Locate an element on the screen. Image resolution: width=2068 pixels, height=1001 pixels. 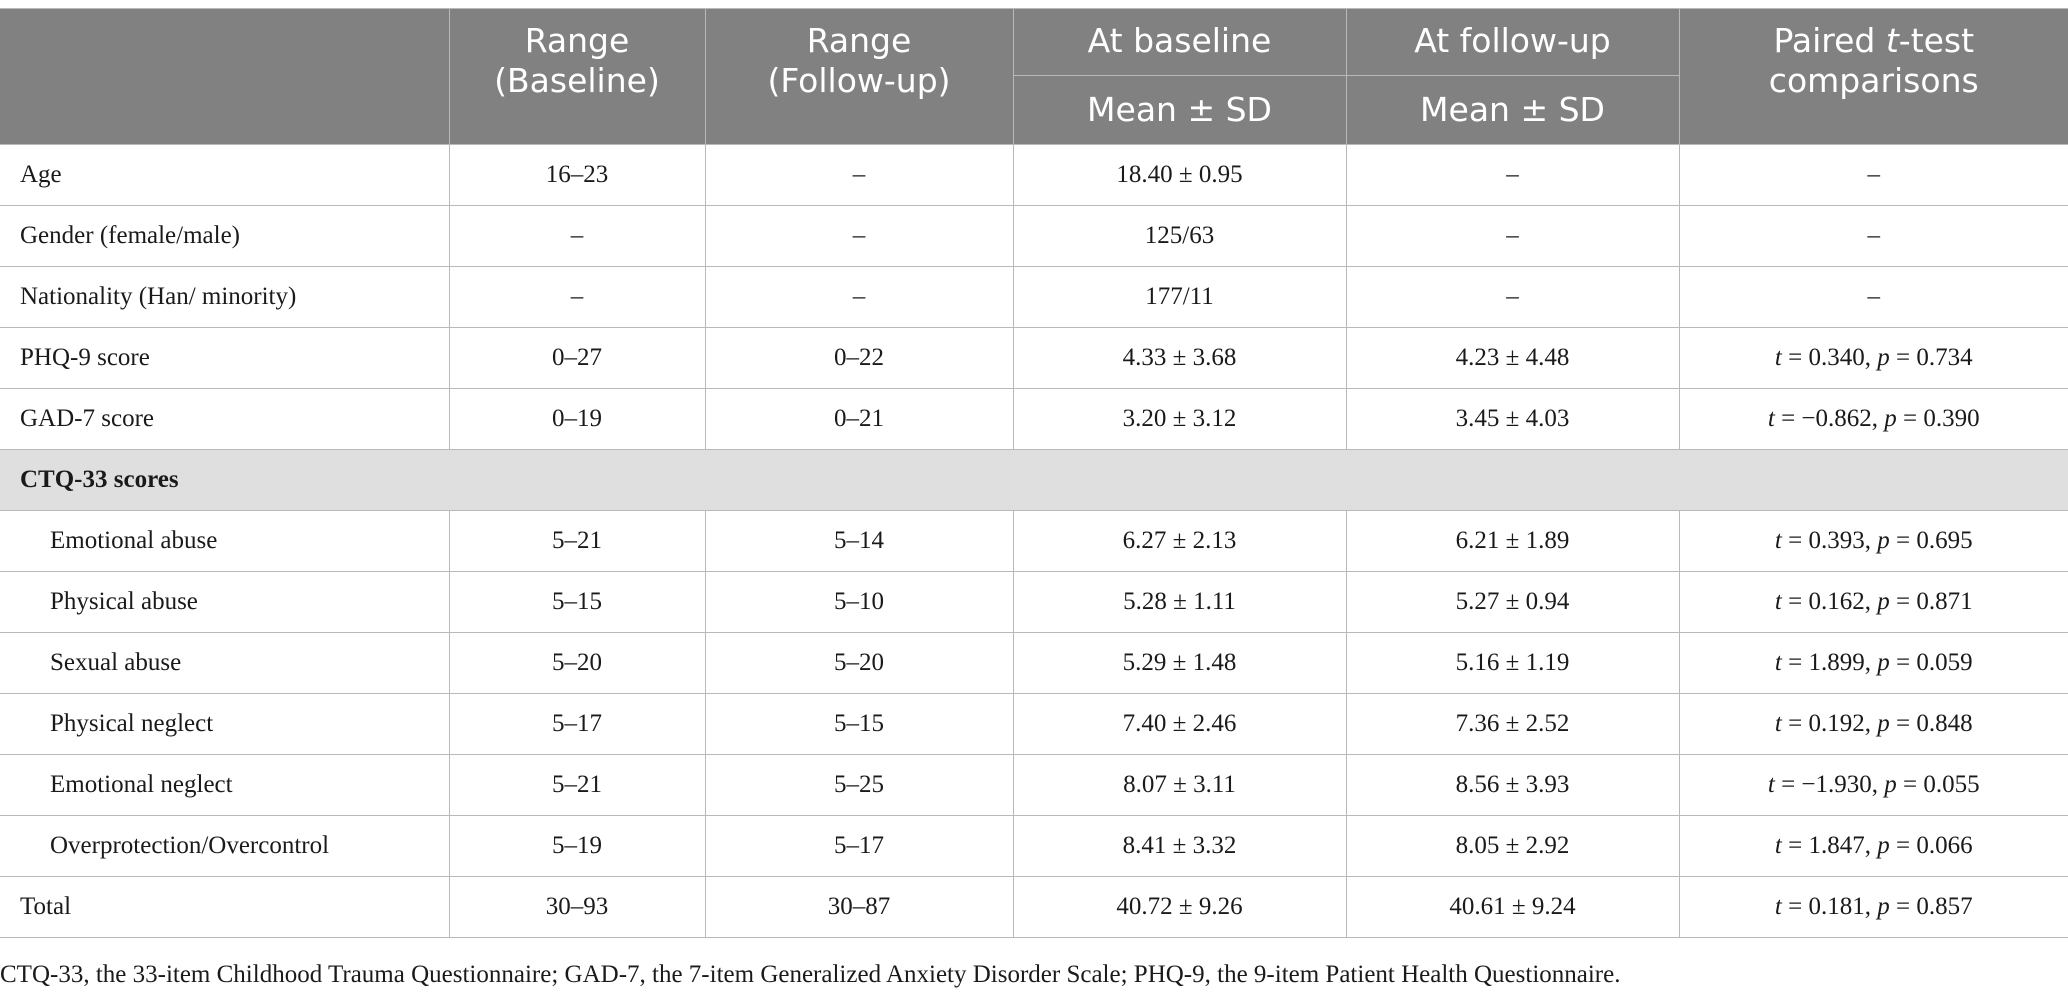
row-label-cell: GAD-7 score is located at coordinates (225, 419).